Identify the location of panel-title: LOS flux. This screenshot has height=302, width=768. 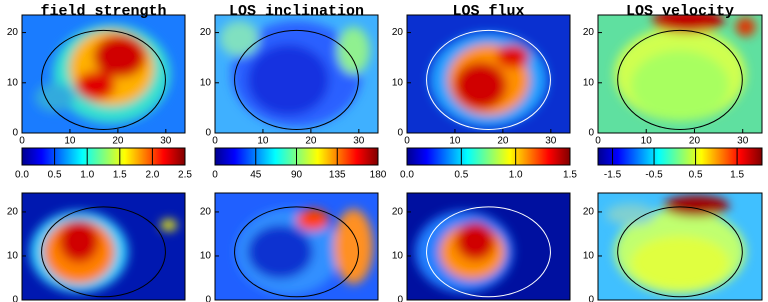
(488, 11).